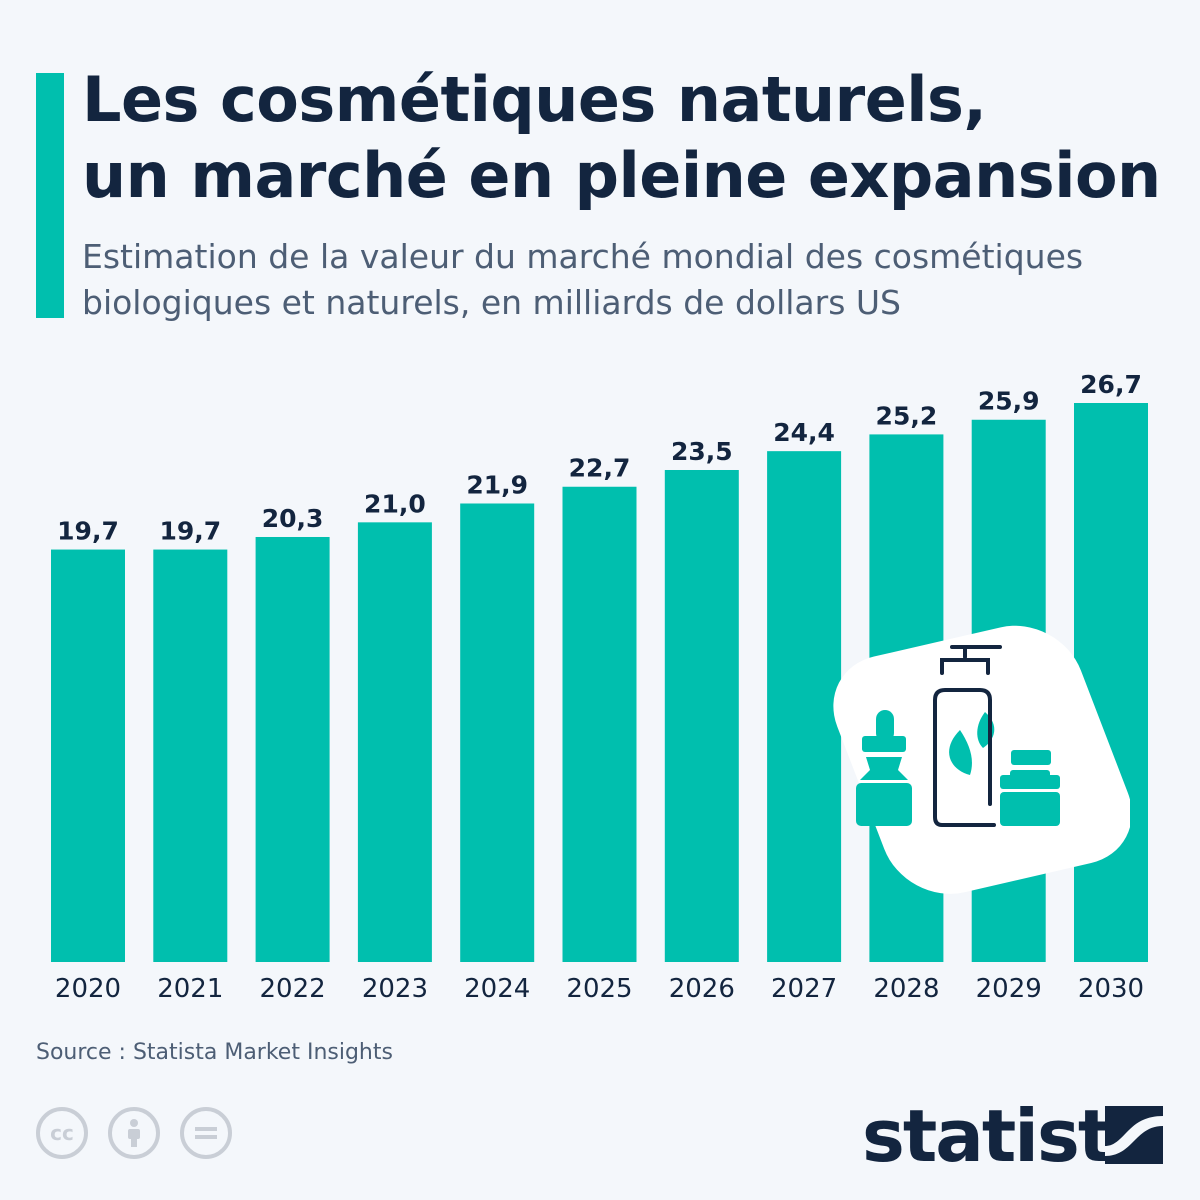  Describe the element at coordinates (293, 518) in the screenshot. I see `data-label: 20,3` at that location.